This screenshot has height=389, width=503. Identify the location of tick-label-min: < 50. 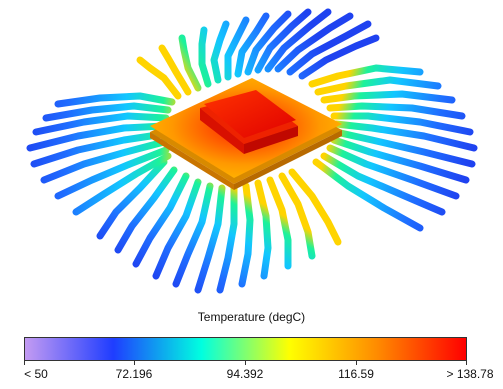
(36, 374).